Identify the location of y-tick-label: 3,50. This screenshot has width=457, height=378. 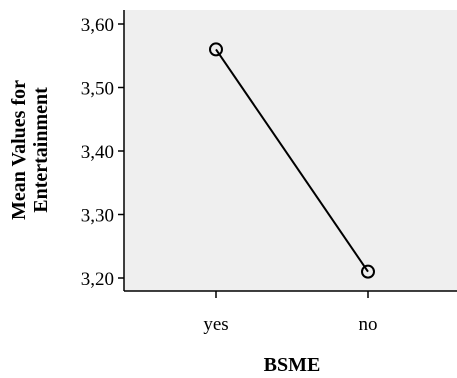
(97, 89).